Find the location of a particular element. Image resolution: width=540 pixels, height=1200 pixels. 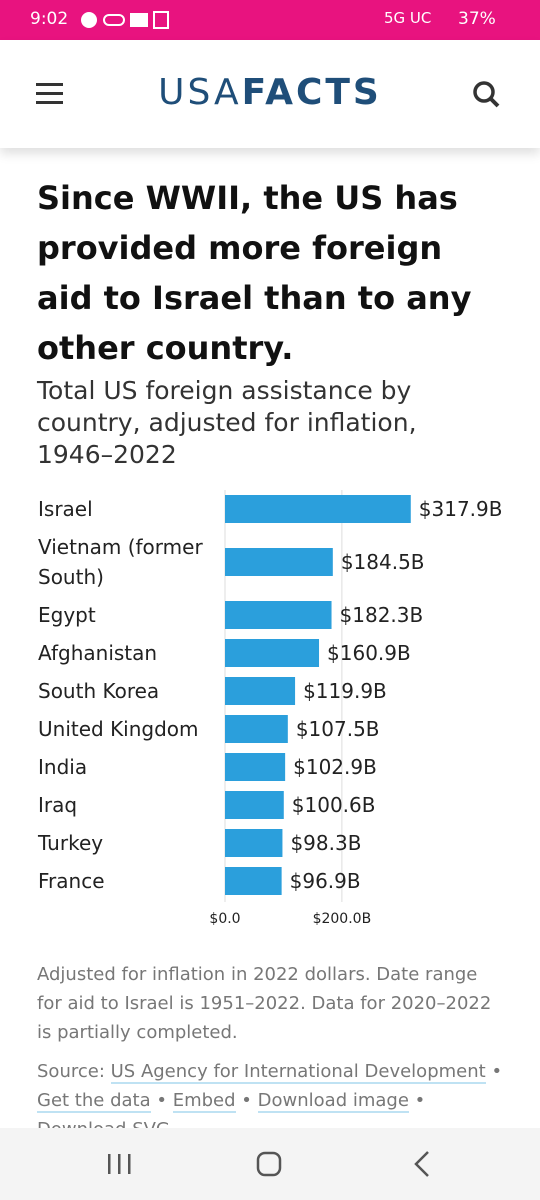

category-label: Israel is located at coordinates (65, 509).